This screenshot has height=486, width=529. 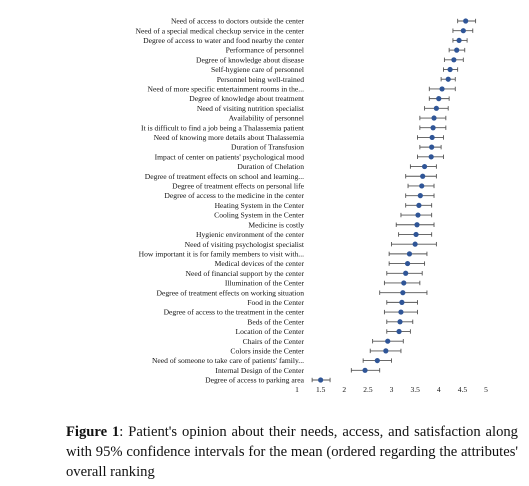 I want to click on x-tick-label: 1, so click(x=297, y=389).